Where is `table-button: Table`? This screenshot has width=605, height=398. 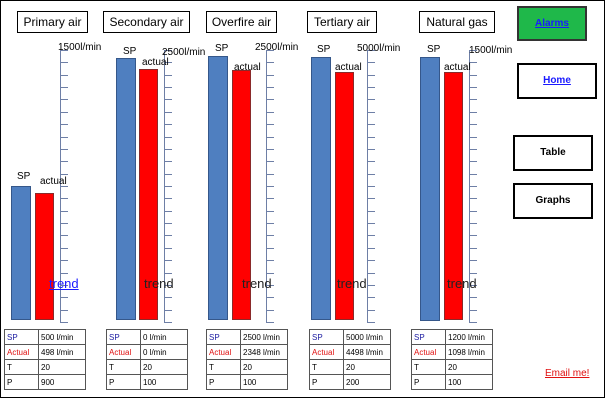
table-button: Table is located at coordinates (553, 153).